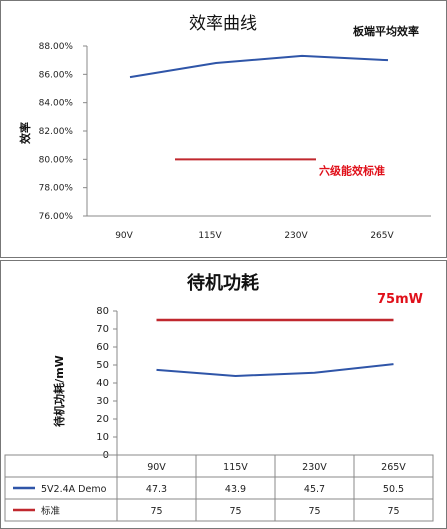 The image size is (447, 529). I want to click on annotation-label: 75mW, so click(400, 299).